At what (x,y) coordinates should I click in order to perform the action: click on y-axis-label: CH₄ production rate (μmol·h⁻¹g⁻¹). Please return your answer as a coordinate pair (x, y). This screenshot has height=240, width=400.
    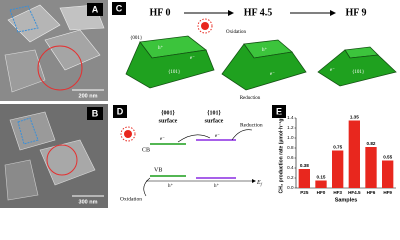
    Looking at the image, I should click on (281, 152).